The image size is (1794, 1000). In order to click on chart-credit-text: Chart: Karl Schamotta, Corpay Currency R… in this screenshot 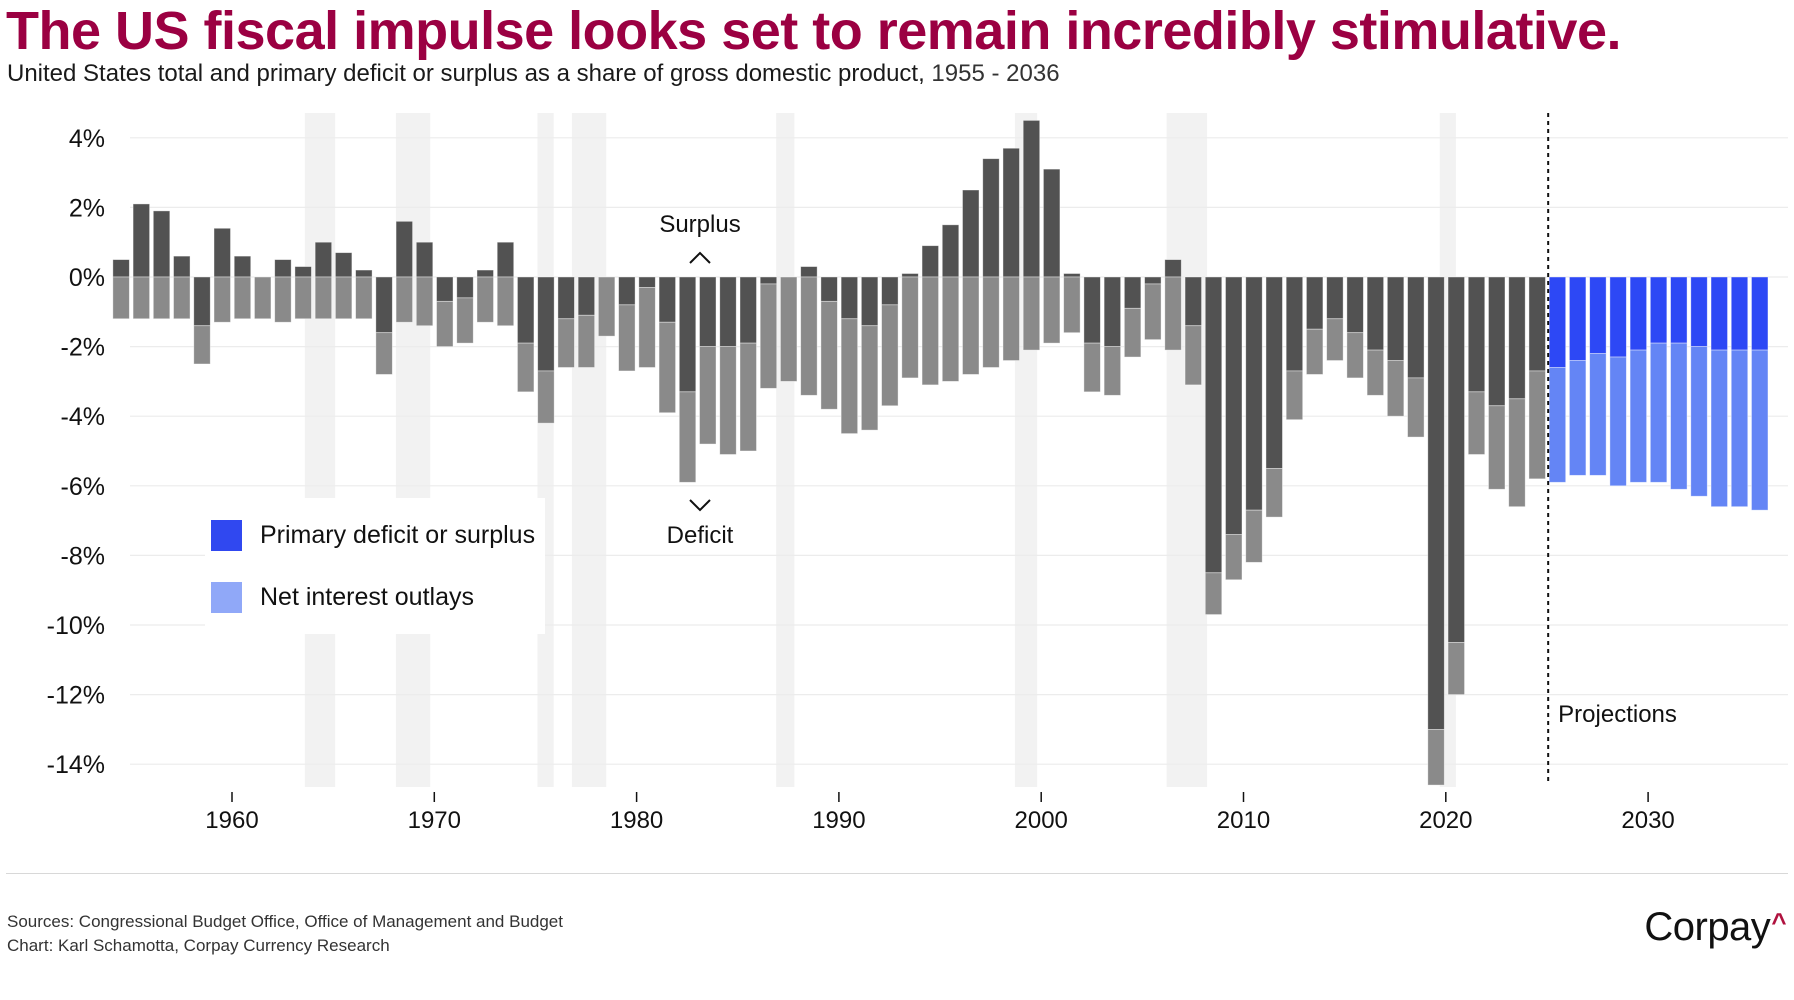, I will do `click(198, 945)`.